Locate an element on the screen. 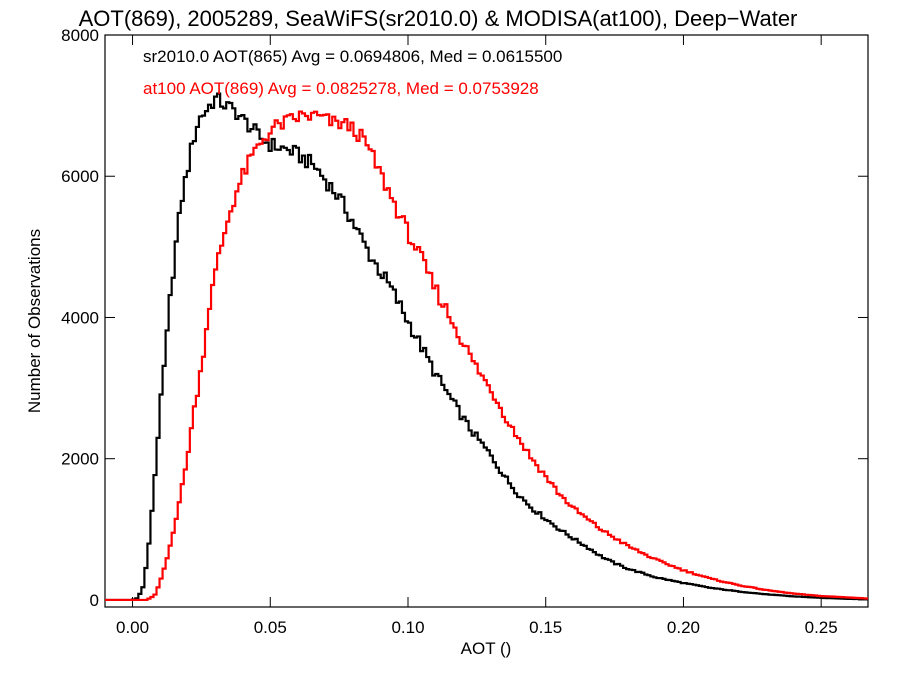 The width and height of the screenshot is (900, 675). y-tick-label: 8000 is located at coordinates (80, 35).